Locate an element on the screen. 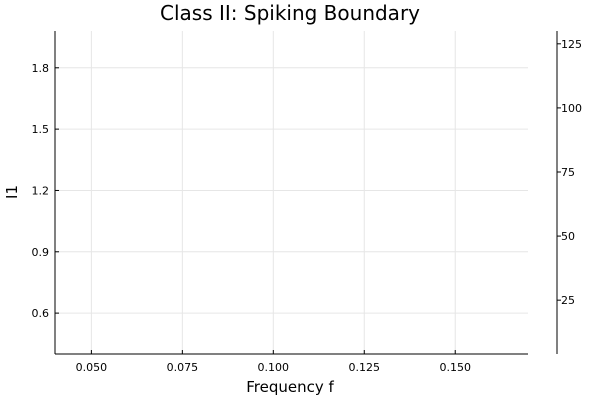  secondary-y-tick-label: 25 is located at coordinates (568, 300).